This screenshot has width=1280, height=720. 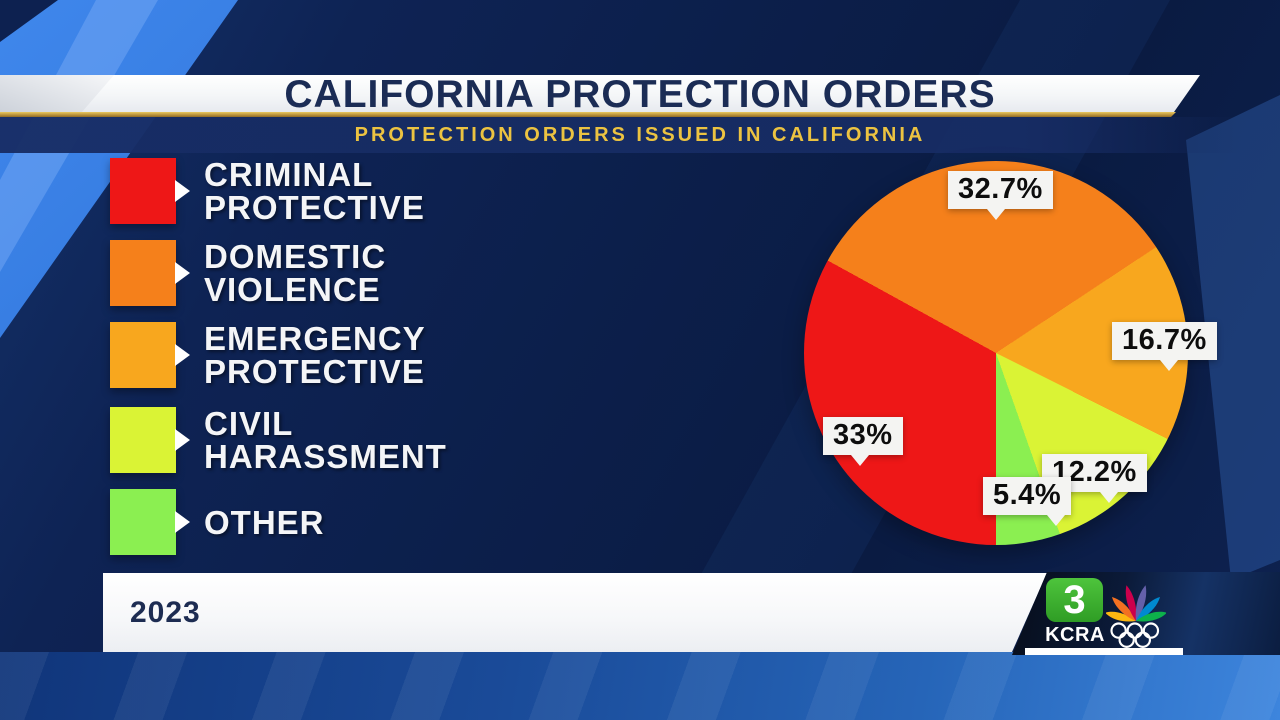 What do you see at coordinates (325, 440) in the screenshot?
I see `legend-label: CIVIL HARASSMENT` at bounding box center [325, 440].